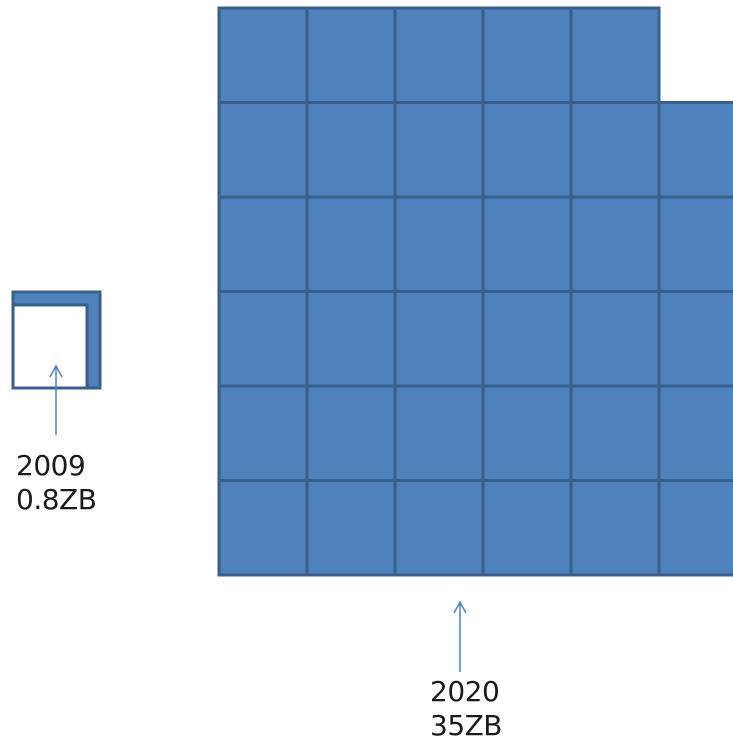 Image resolution: width=733 pixels, height=751 pixels. What do you see at coordinates (51, 465) in the screenshot?
I see `label-2009-year: 2009` at bounding box center [51, 465].